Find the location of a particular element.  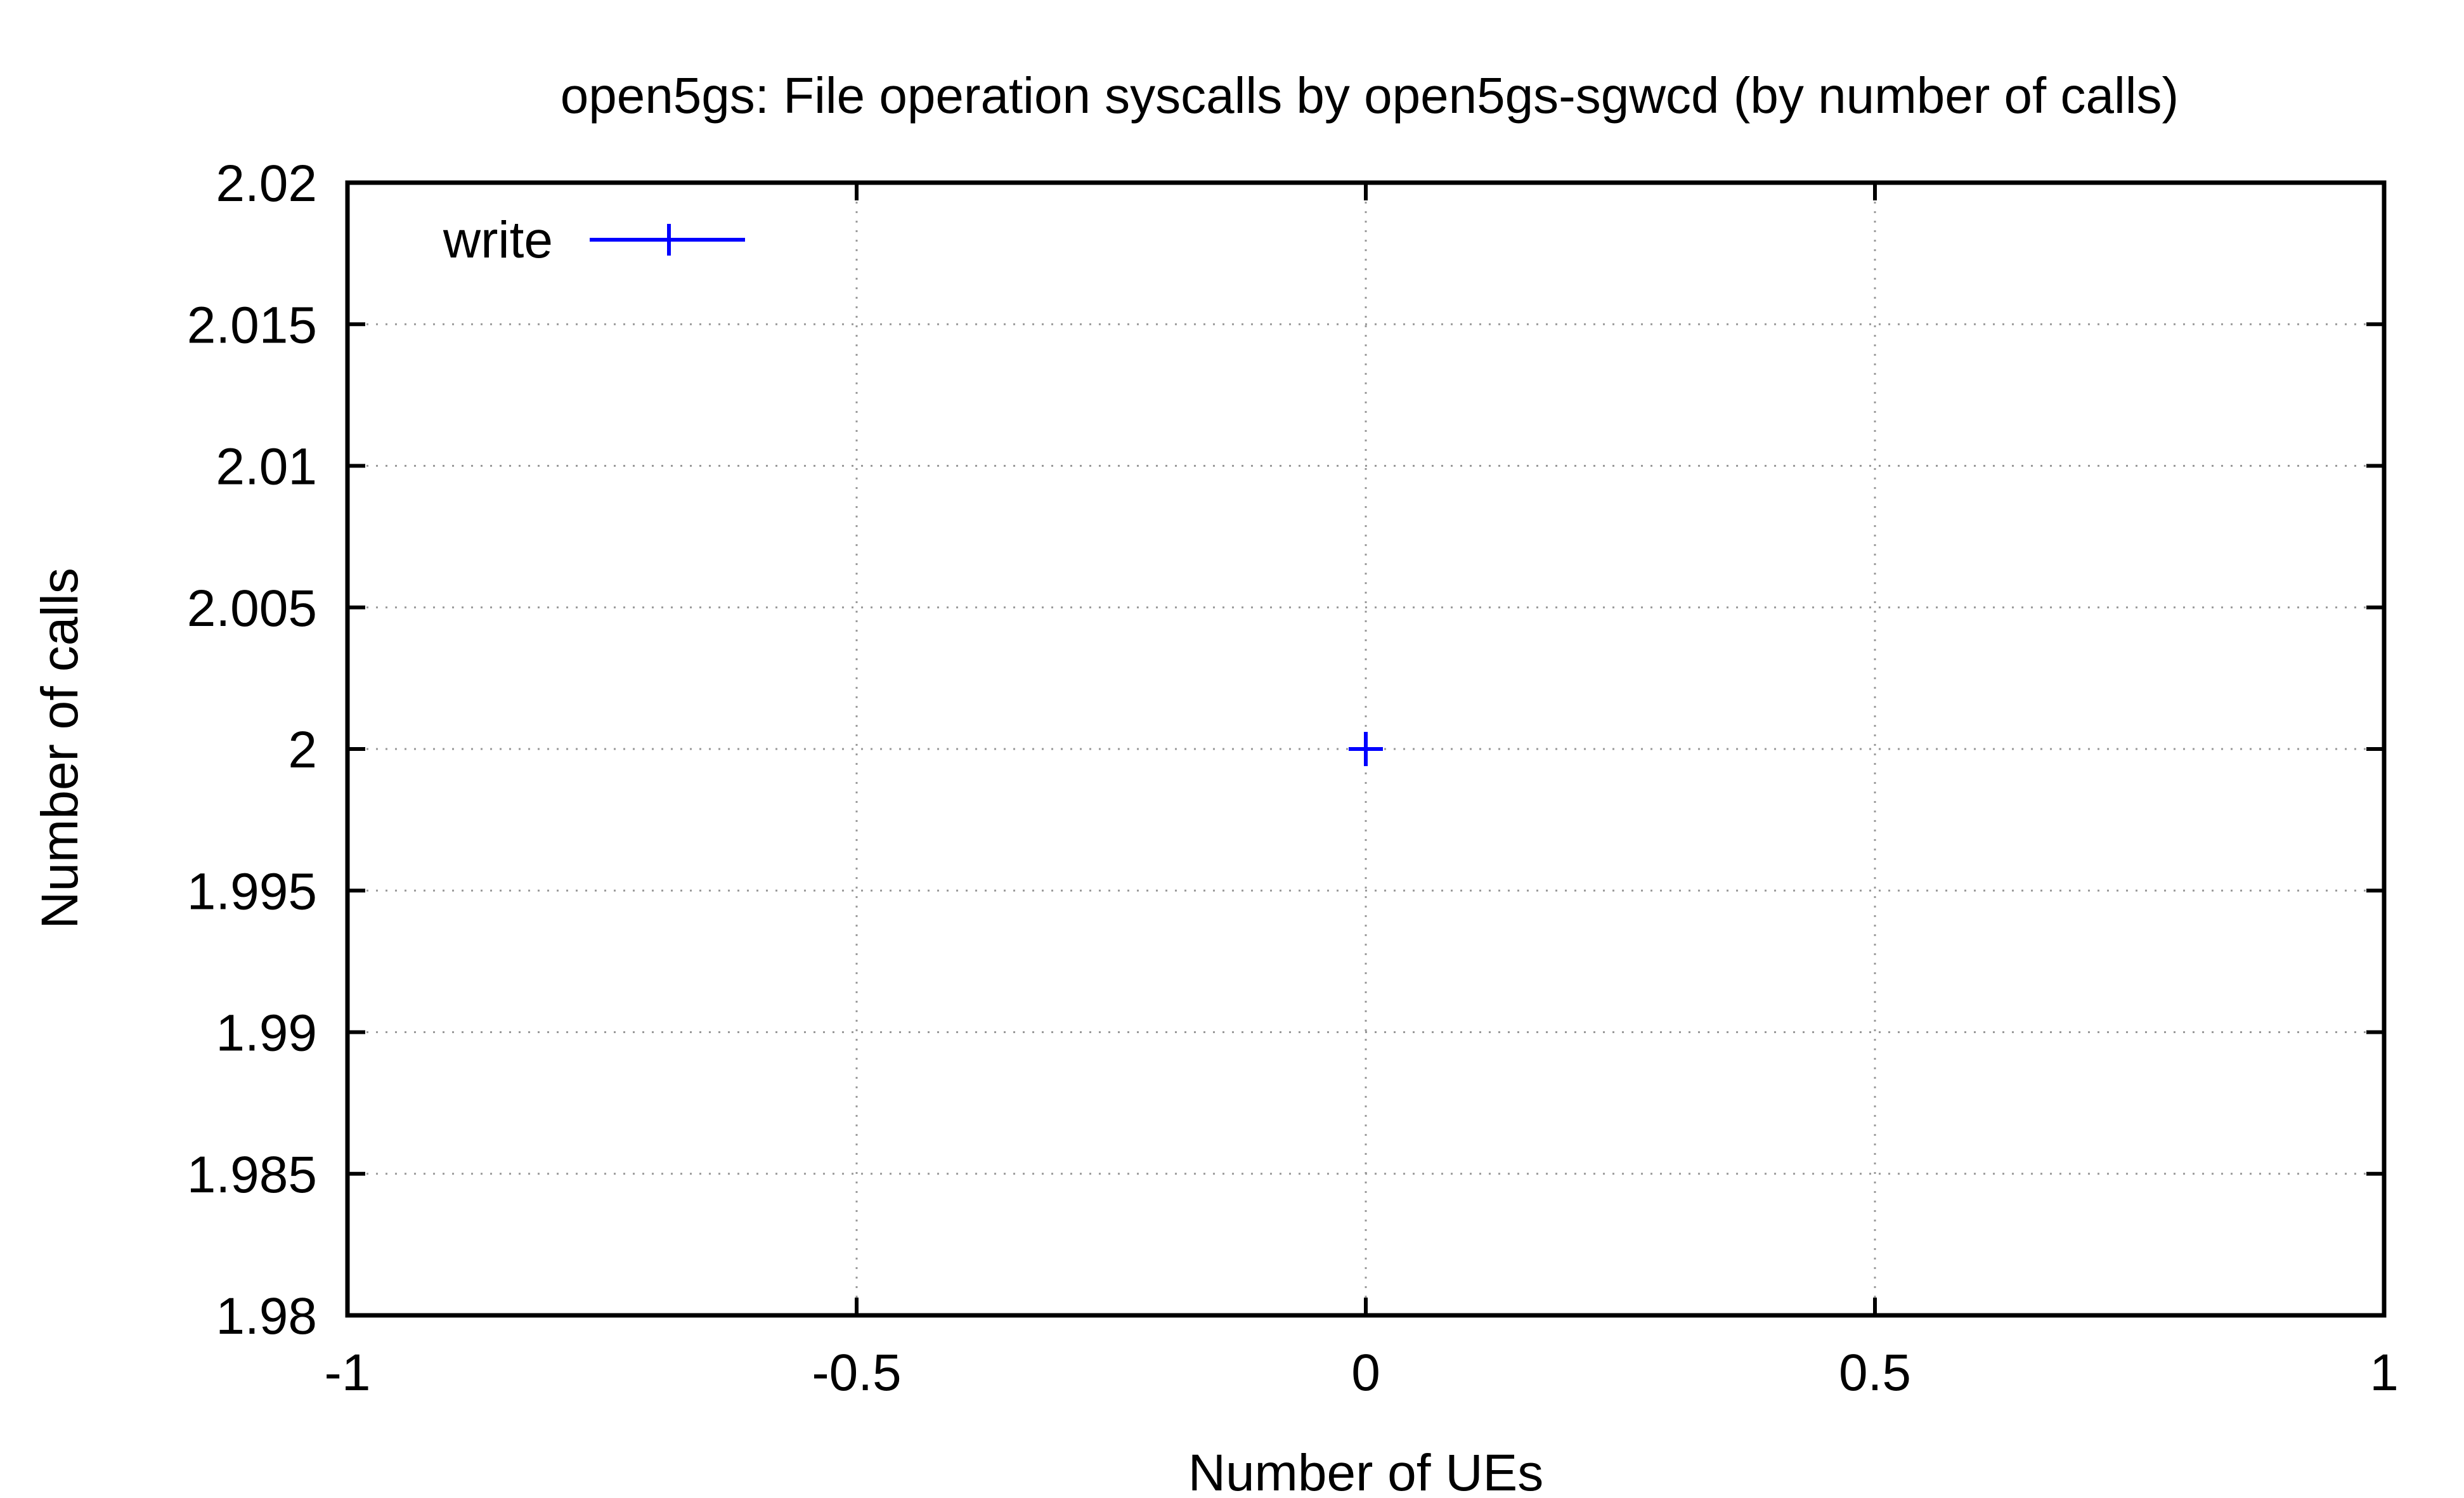

y-tick-label: 1.985 is located at coordinates (252, 1175).